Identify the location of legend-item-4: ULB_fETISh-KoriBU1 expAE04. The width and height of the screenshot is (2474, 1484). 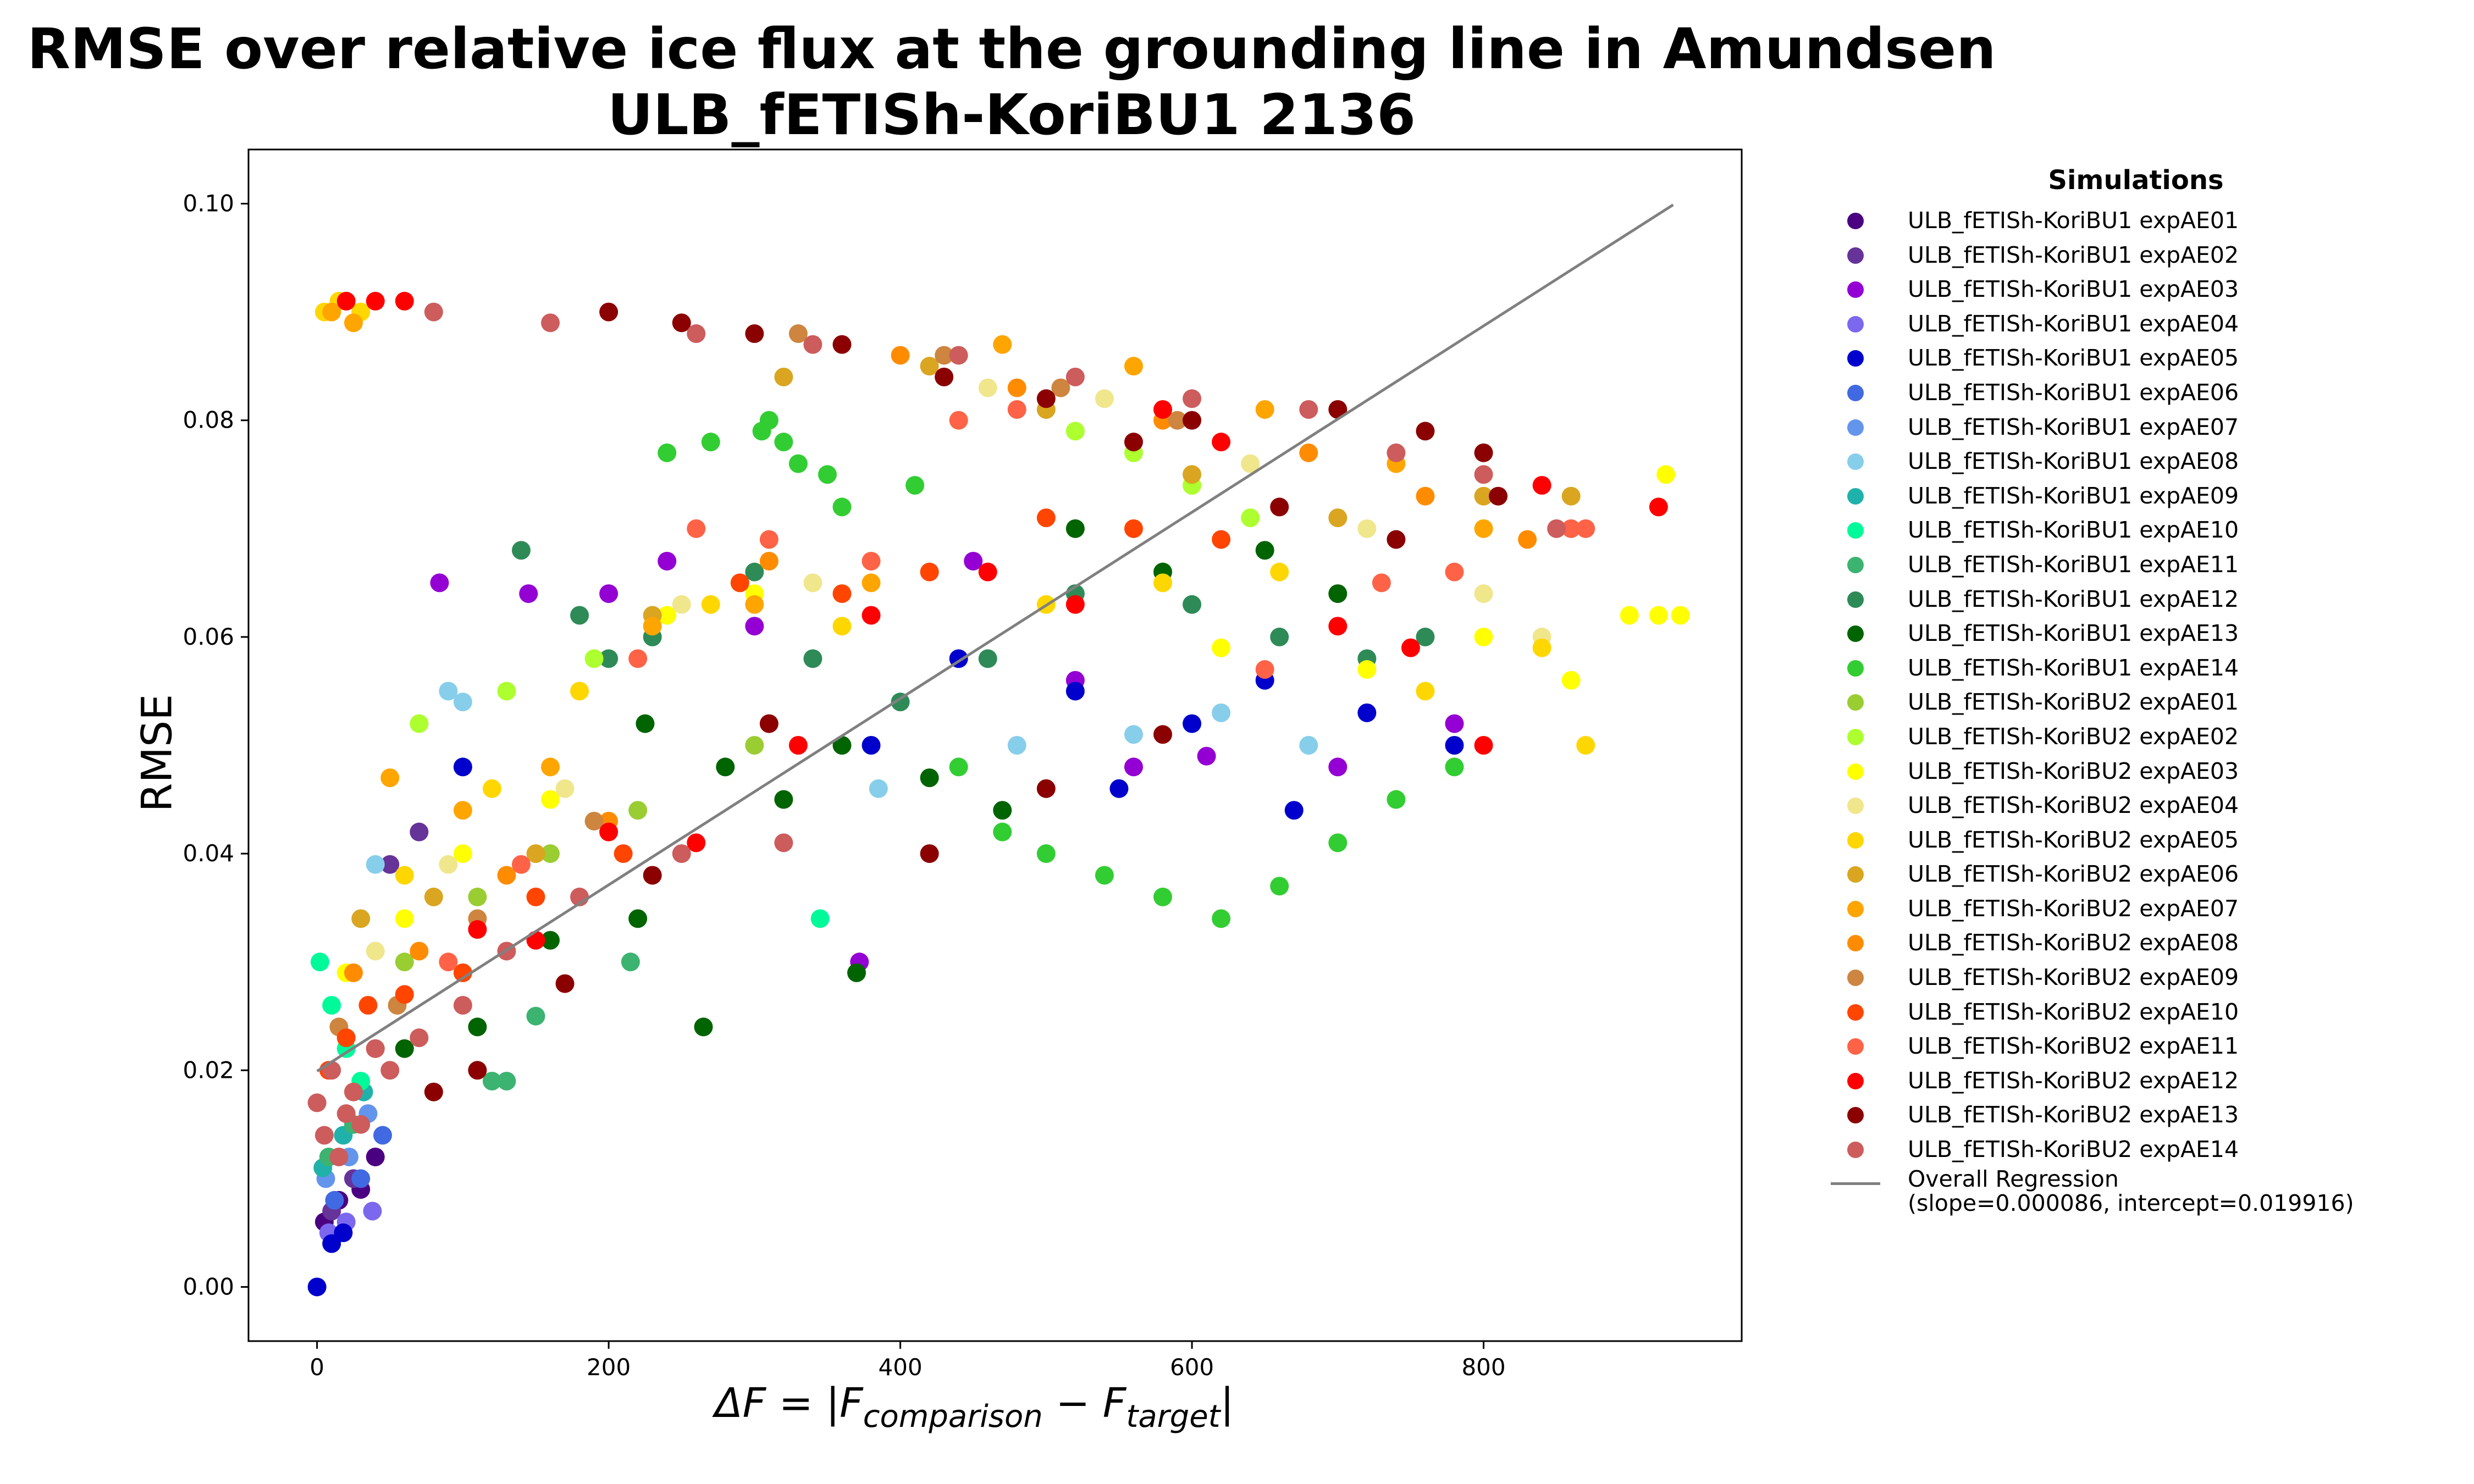
(2147, 324).